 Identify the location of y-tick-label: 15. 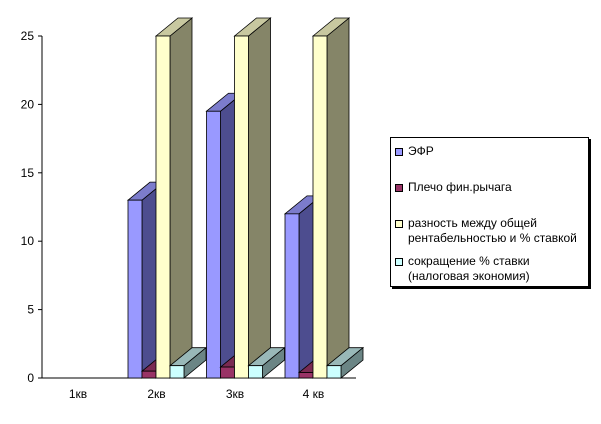
(28, 173).